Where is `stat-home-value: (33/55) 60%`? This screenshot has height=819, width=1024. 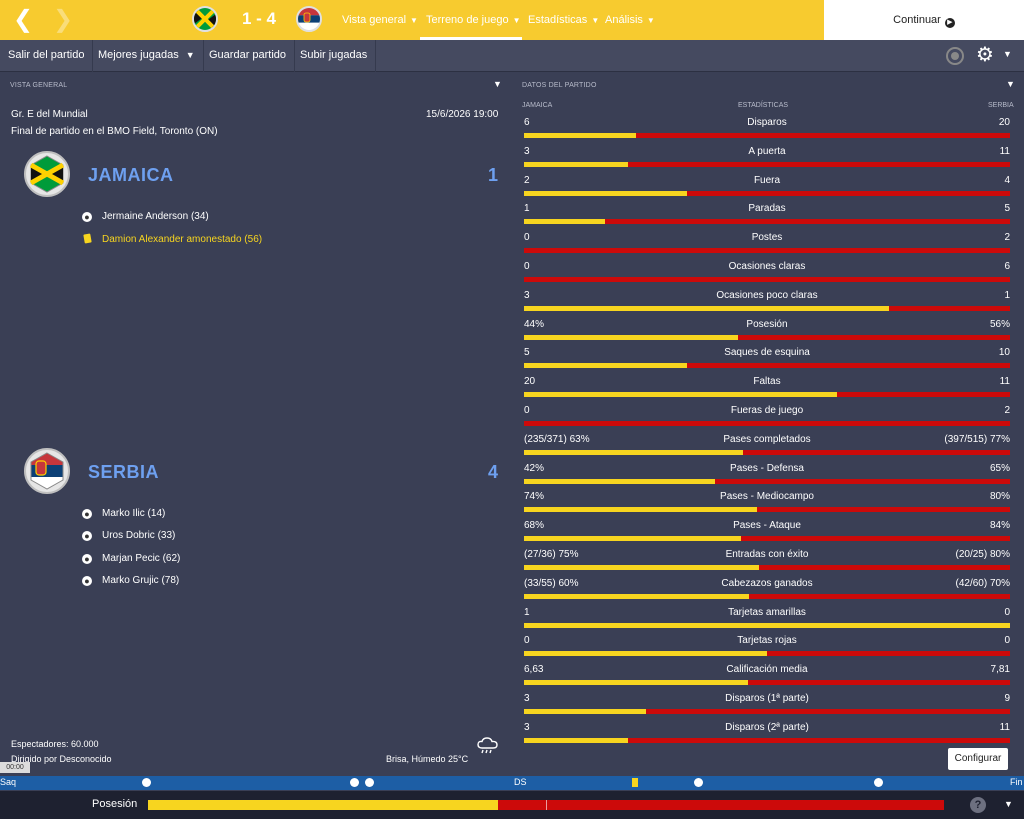 stat-home-value: (33/55) 60% is located at coordinates (551, 583).